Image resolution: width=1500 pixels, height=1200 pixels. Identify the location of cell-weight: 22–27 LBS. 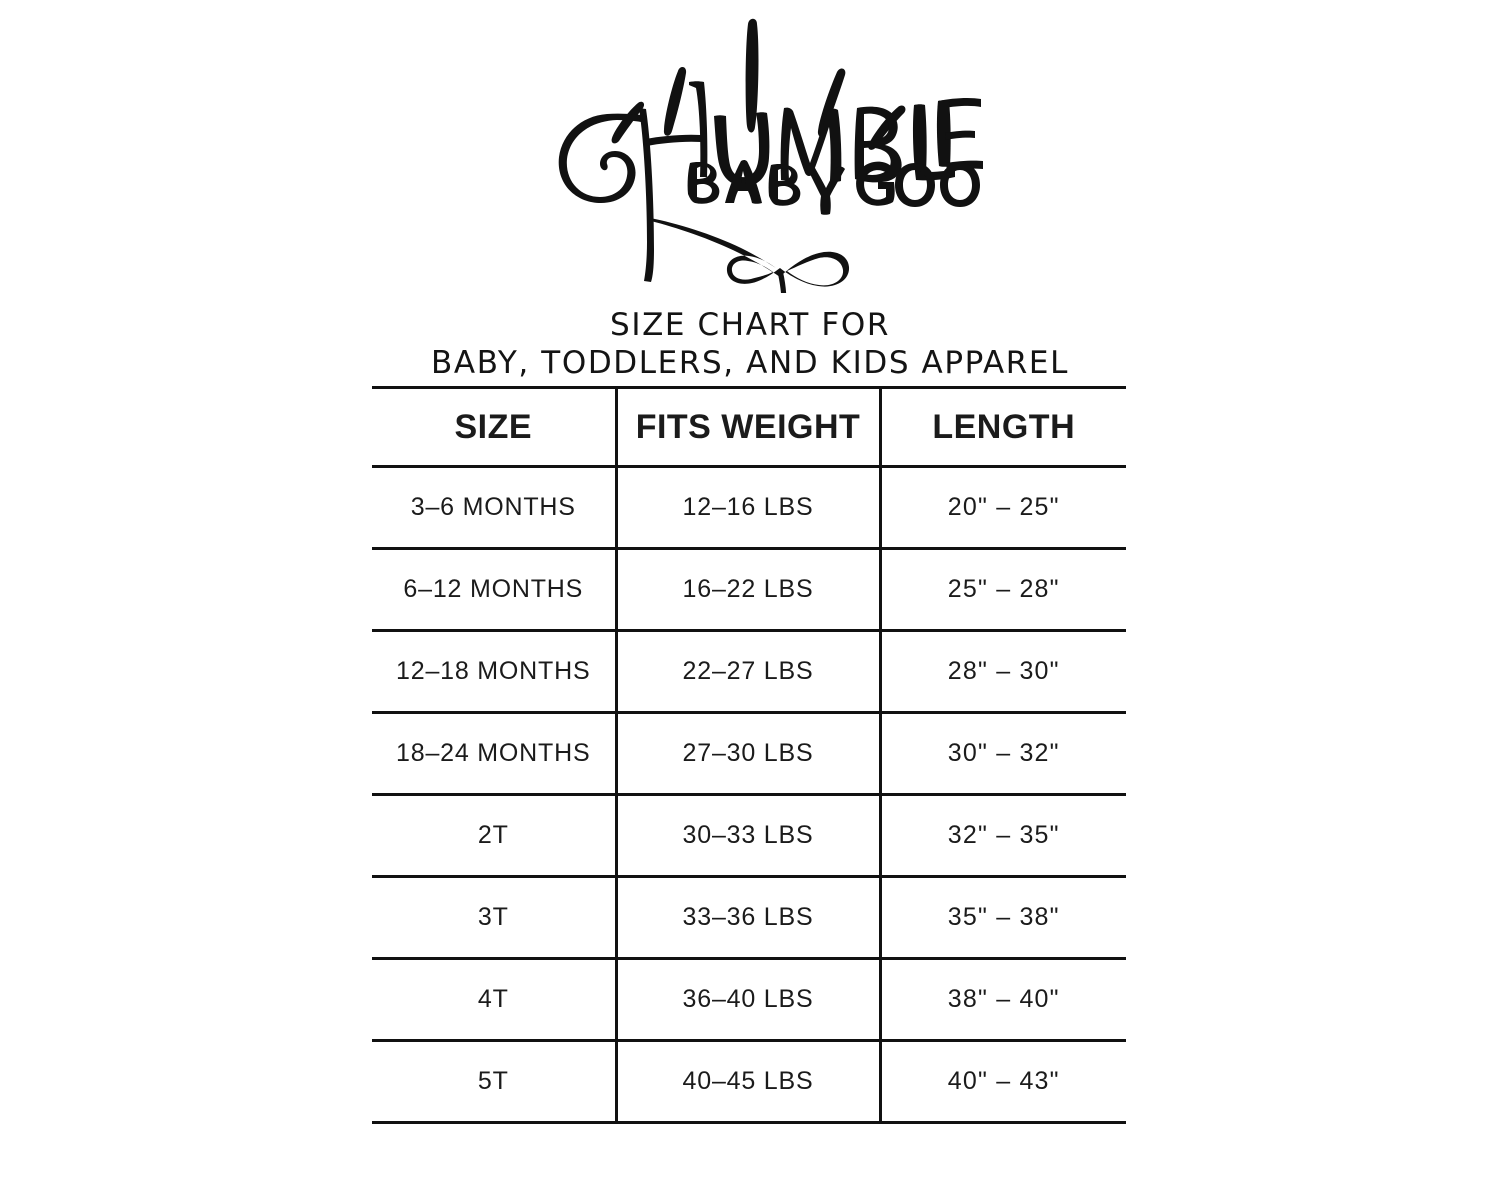
(749, 671).